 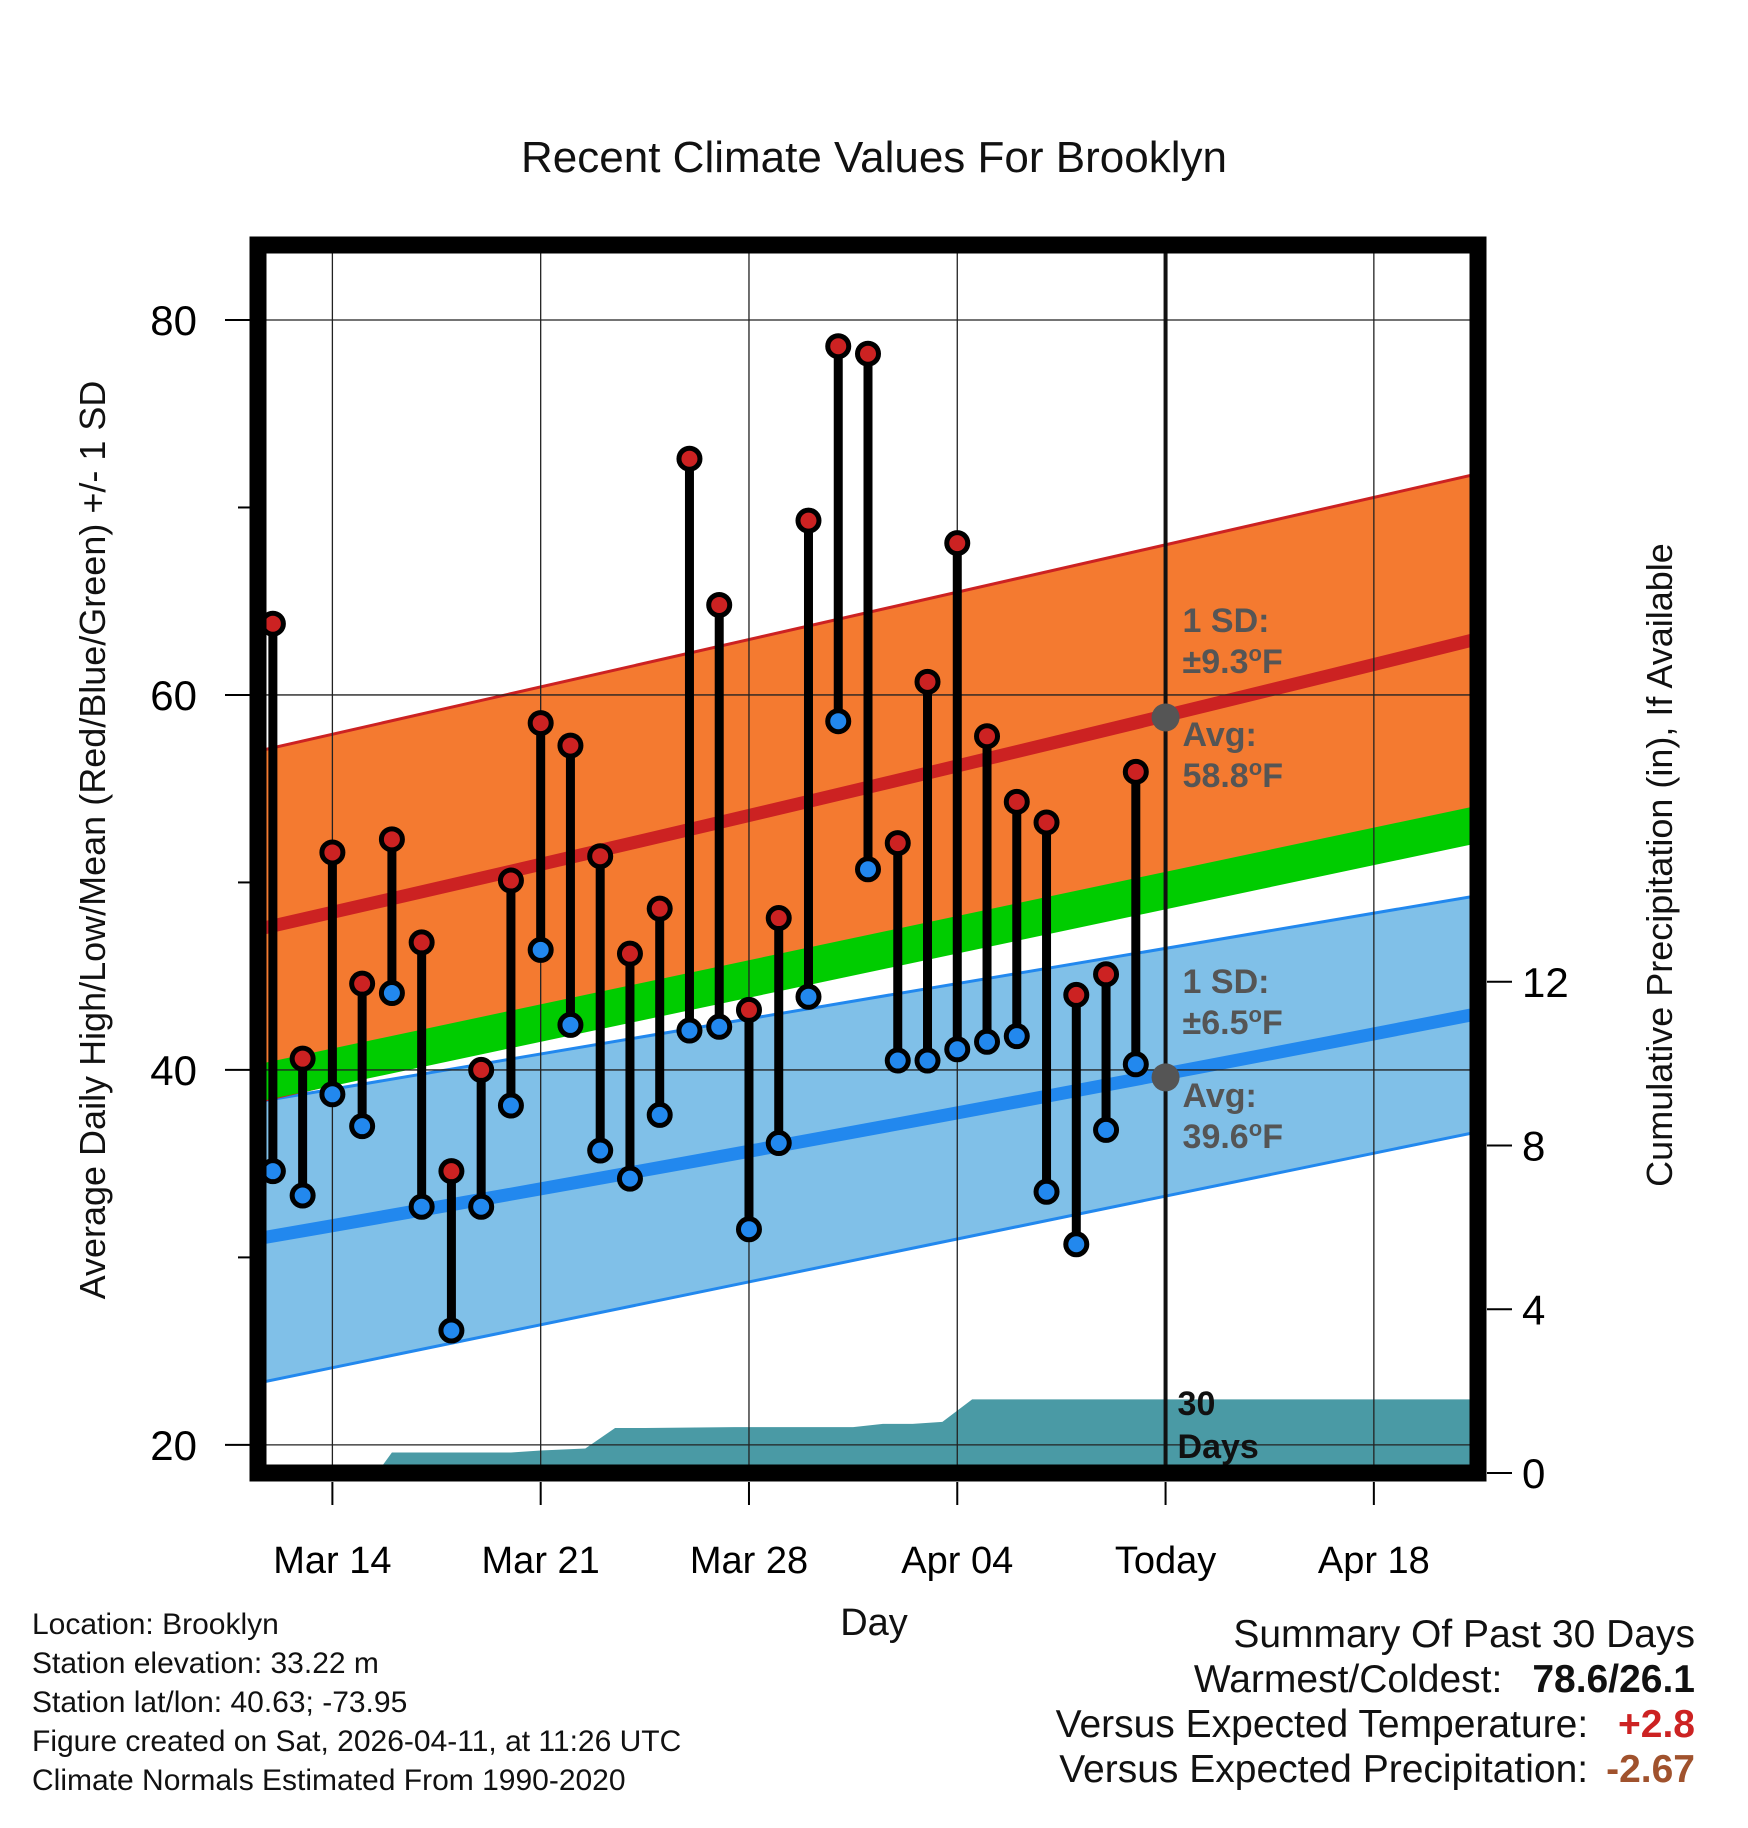 What do you see at coordinates (1233, 1136) in the screenshot?
I see `low-avg-value: 39.6oF` at bounding box center [1233, 1136].